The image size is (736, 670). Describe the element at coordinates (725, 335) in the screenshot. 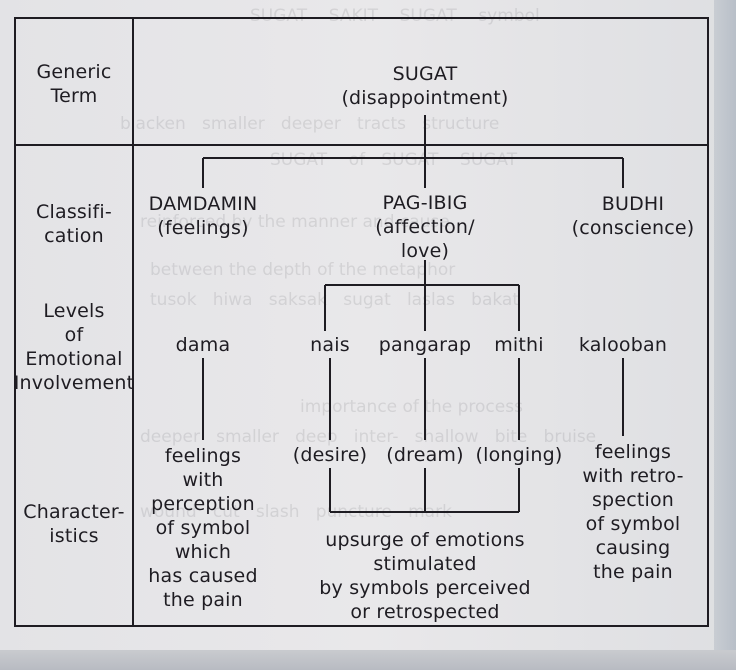

I see `page-right-edge` at that location.